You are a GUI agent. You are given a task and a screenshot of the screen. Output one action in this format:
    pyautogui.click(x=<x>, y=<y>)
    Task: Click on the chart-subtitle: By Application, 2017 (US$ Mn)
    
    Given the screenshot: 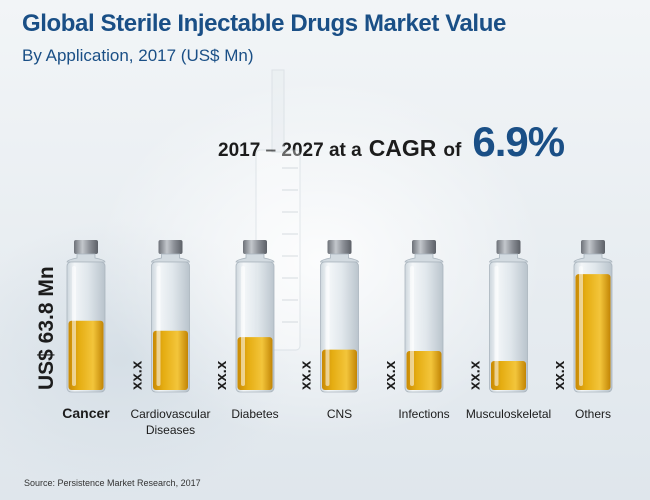 What is the action you would take?
    pyautogui.click(x=138, y=55)
    